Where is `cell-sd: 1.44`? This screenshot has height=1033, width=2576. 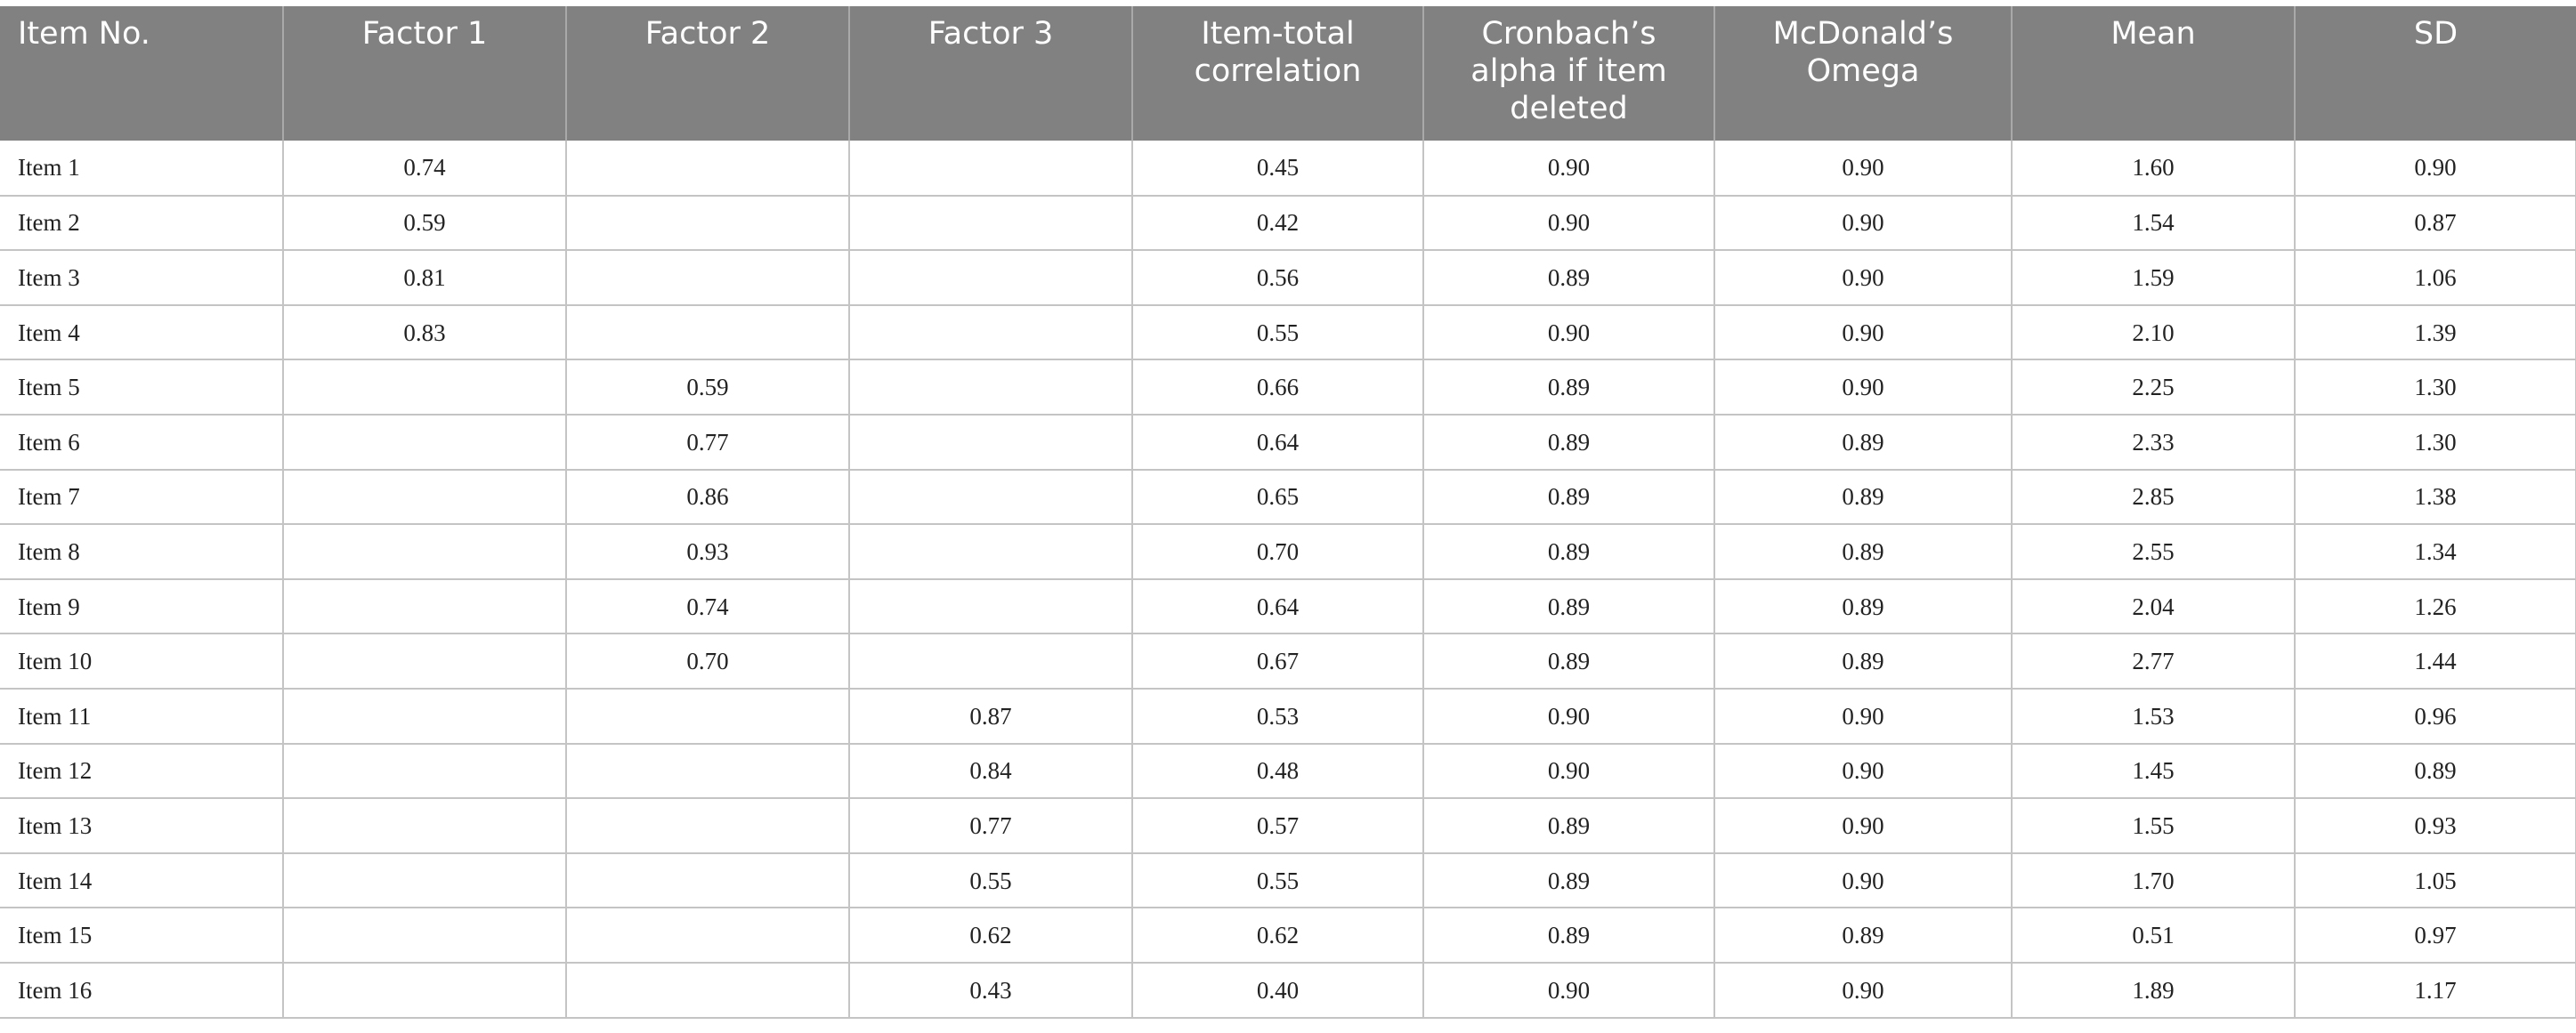
cell-sd: 1.44 is located at coordinates (2435, 662).